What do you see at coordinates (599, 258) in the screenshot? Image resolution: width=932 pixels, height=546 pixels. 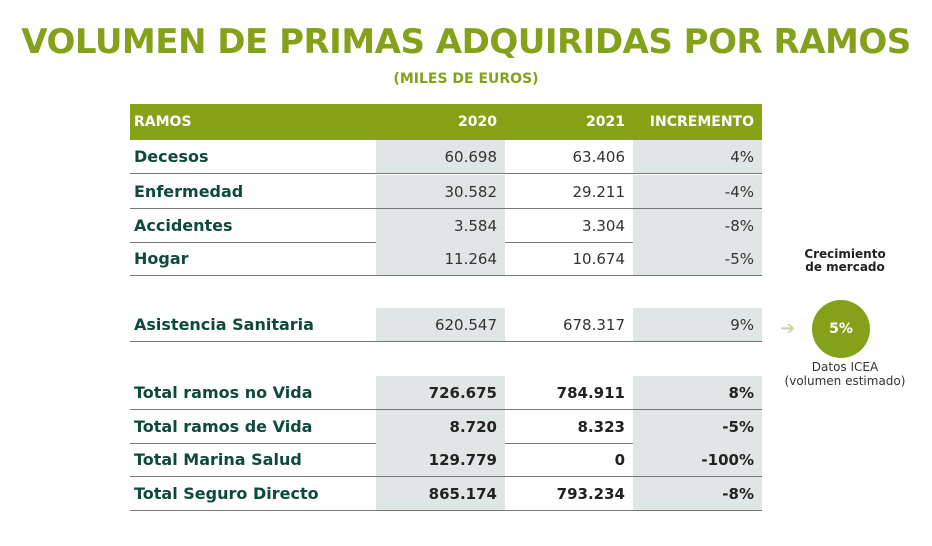 I see `value-2021-cell: 10.674` at bounding box center [599, 258].